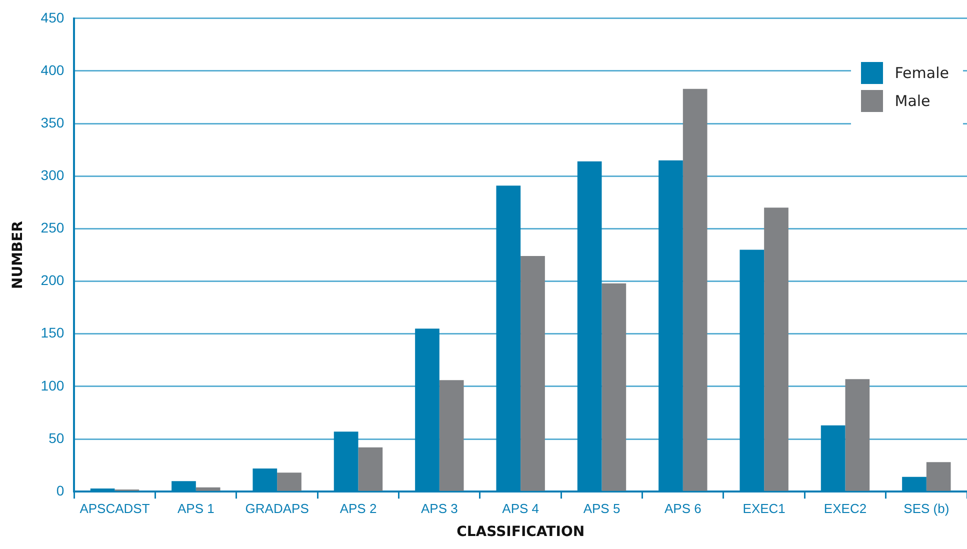 Image resolution: width=967 pixels, height=549 pixels. Describe the element at coordinates (52, 228) in the screenshot. I see `y-tick-label: 250` at that location.